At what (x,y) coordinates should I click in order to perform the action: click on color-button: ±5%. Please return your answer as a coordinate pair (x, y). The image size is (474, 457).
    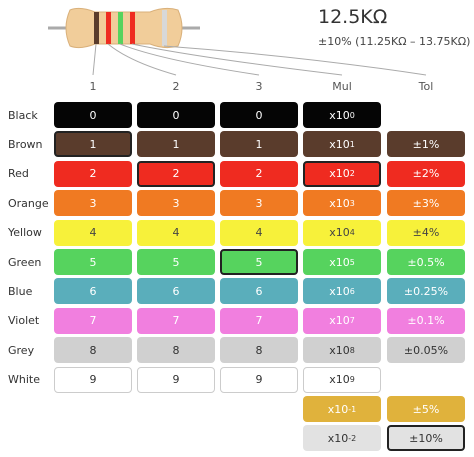
    Looking at the image, I should click on (426, 409).